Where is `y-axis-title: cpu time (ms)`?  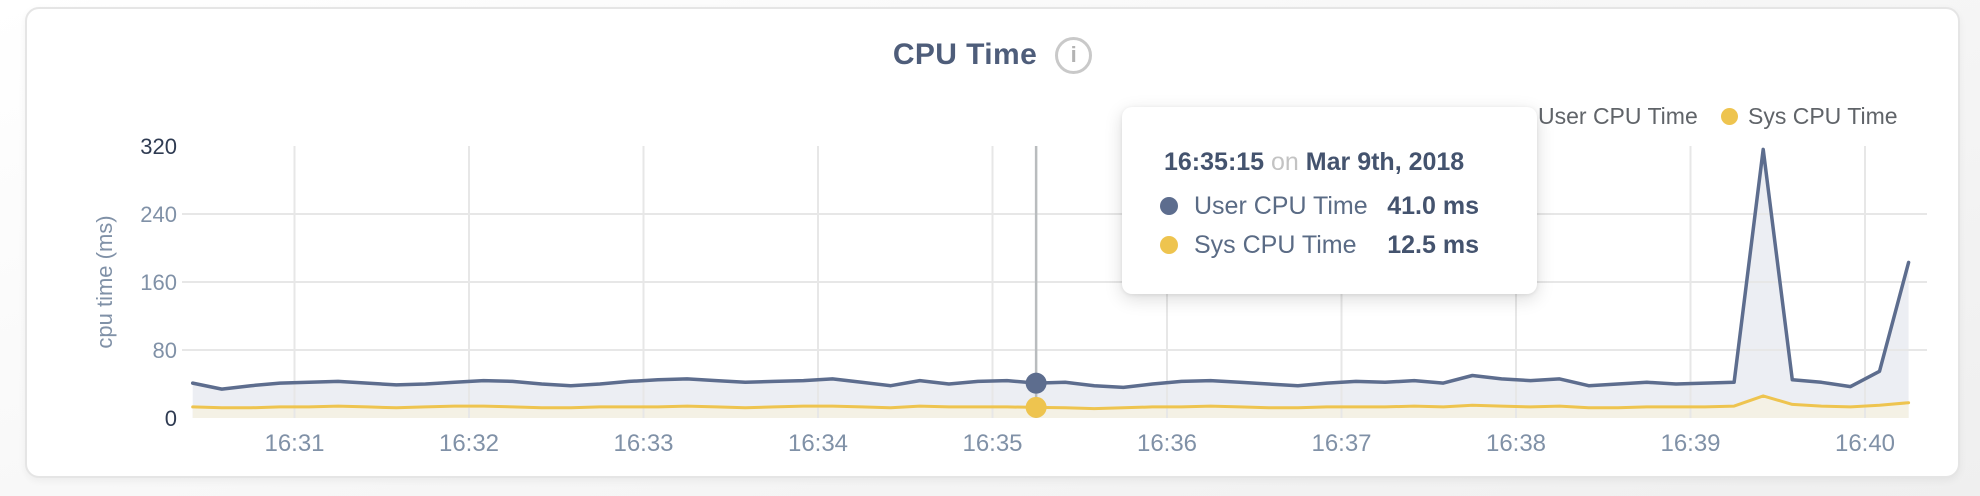 y-axis-title: cpu time (ms) is located at coordinates (104, 282).